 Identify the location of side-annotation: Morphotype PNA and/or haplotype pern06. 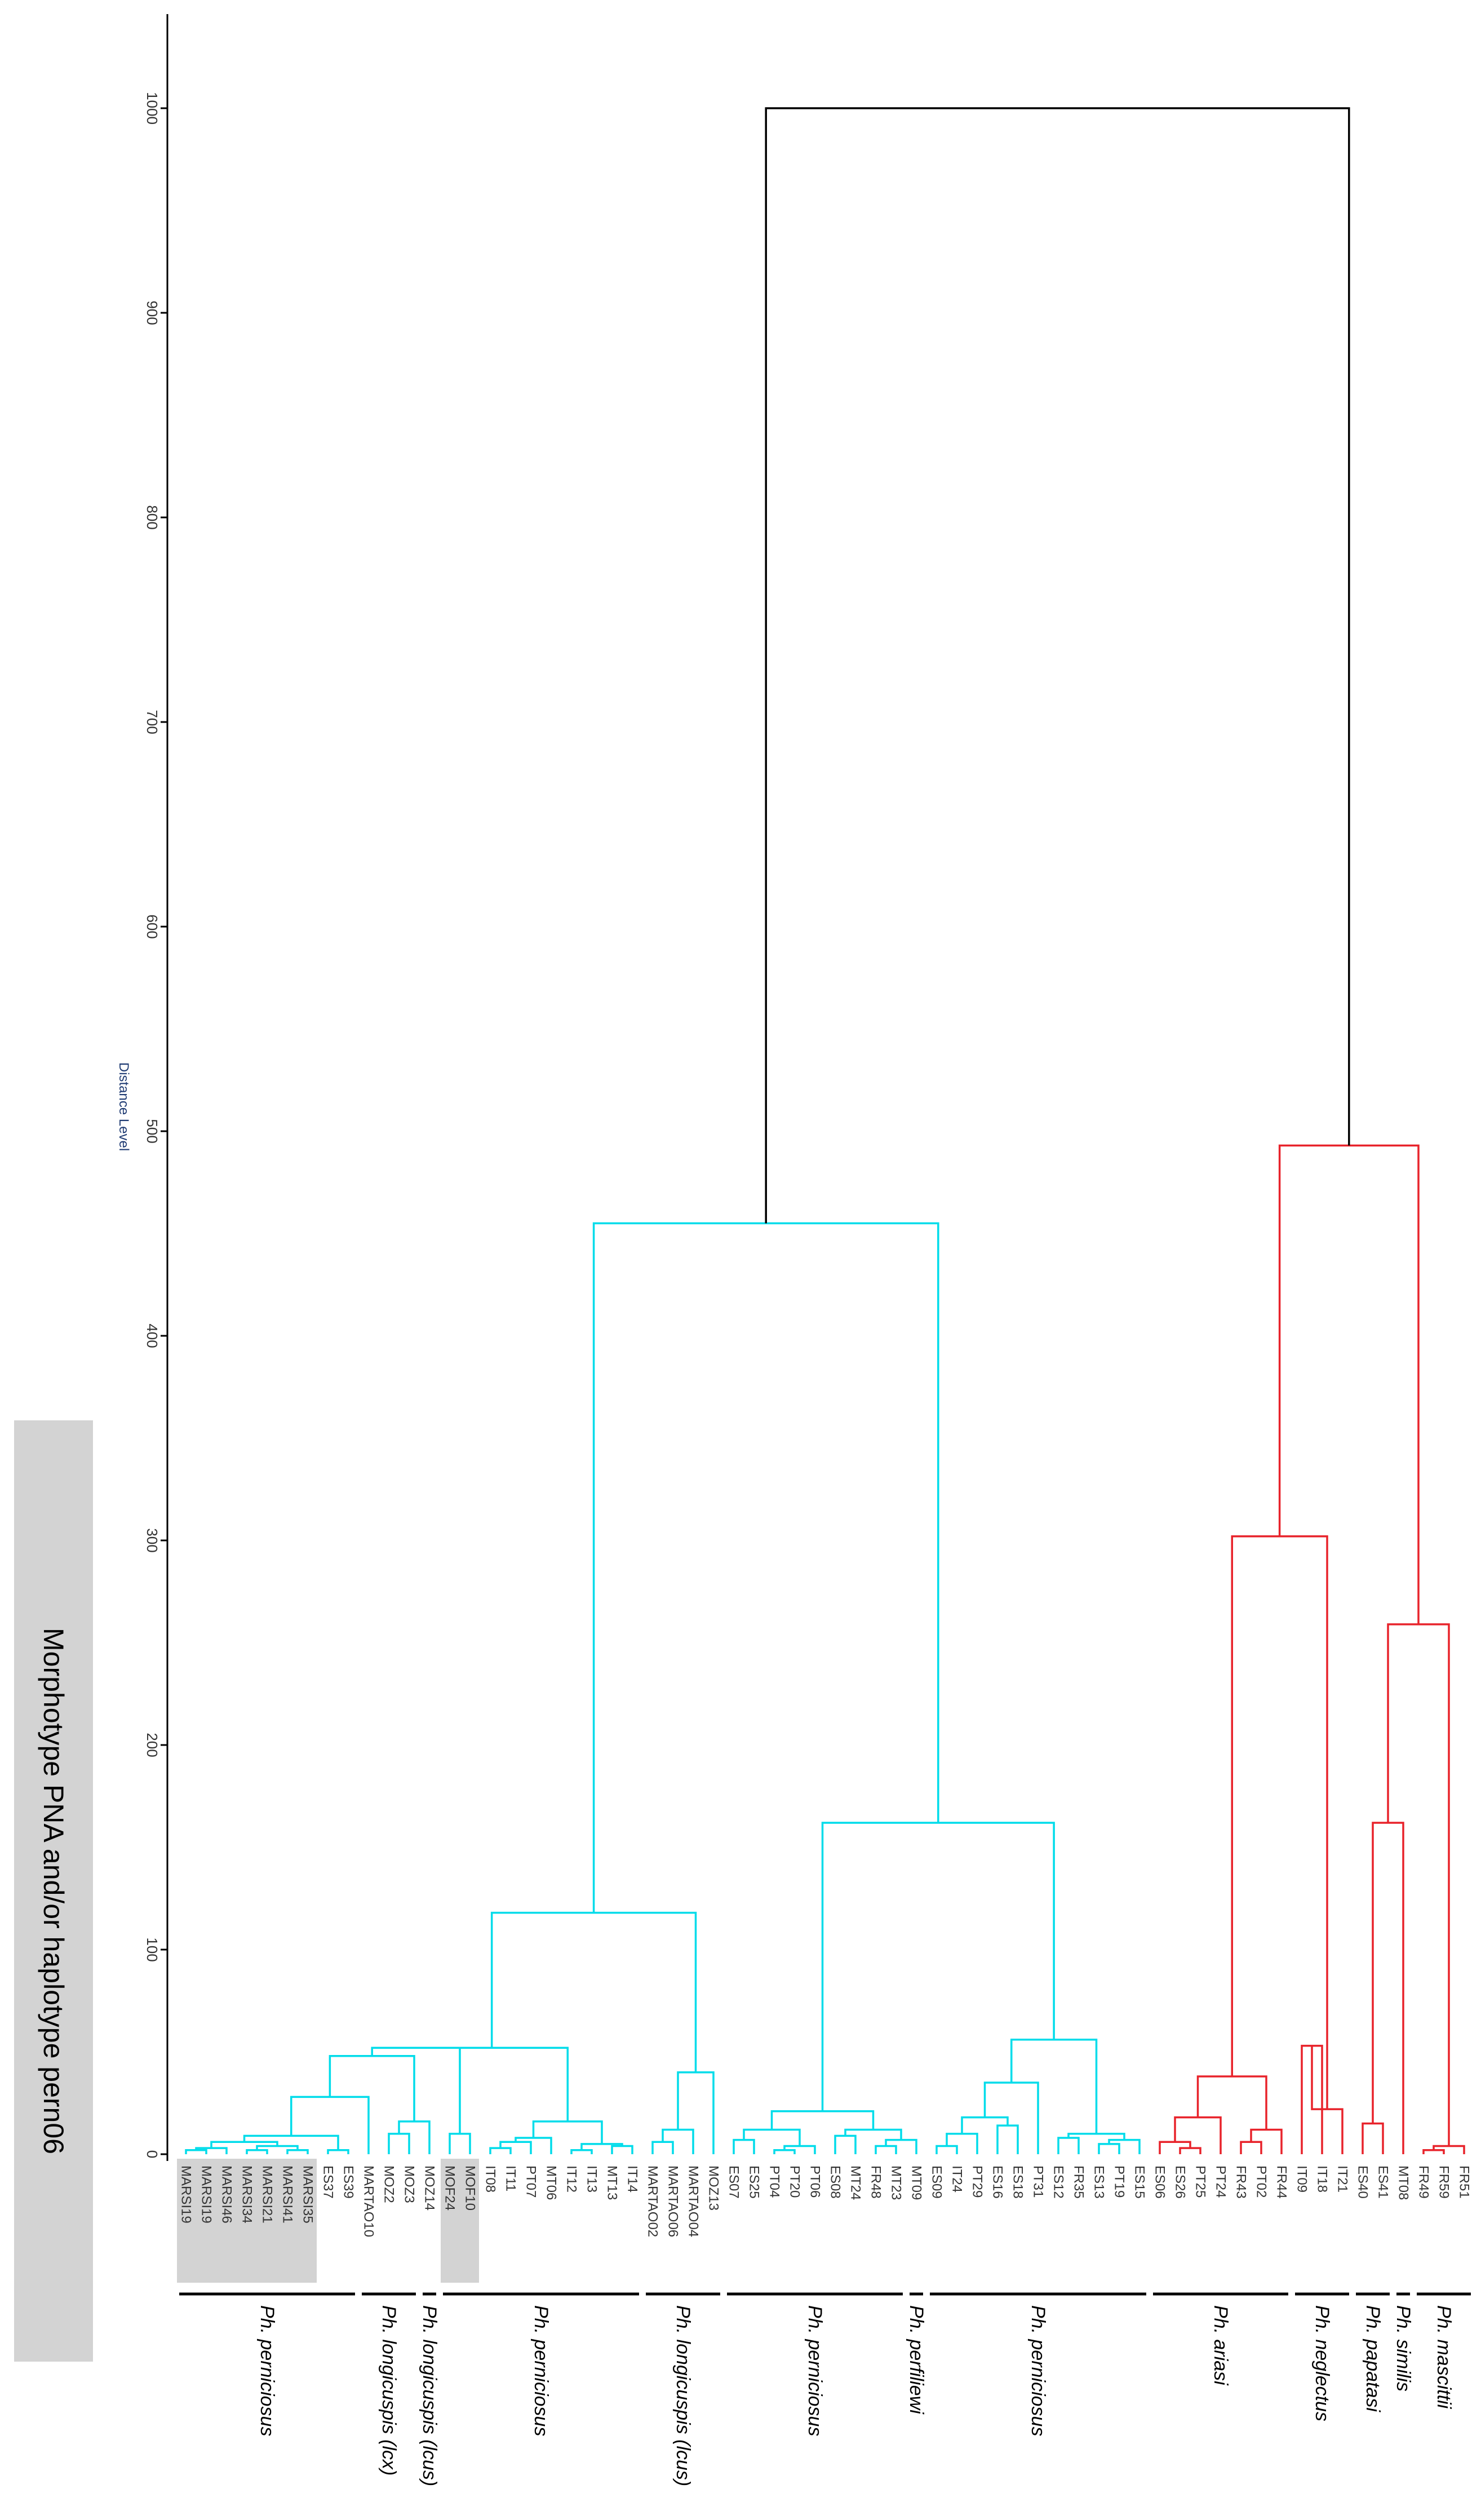
(53, 1891).